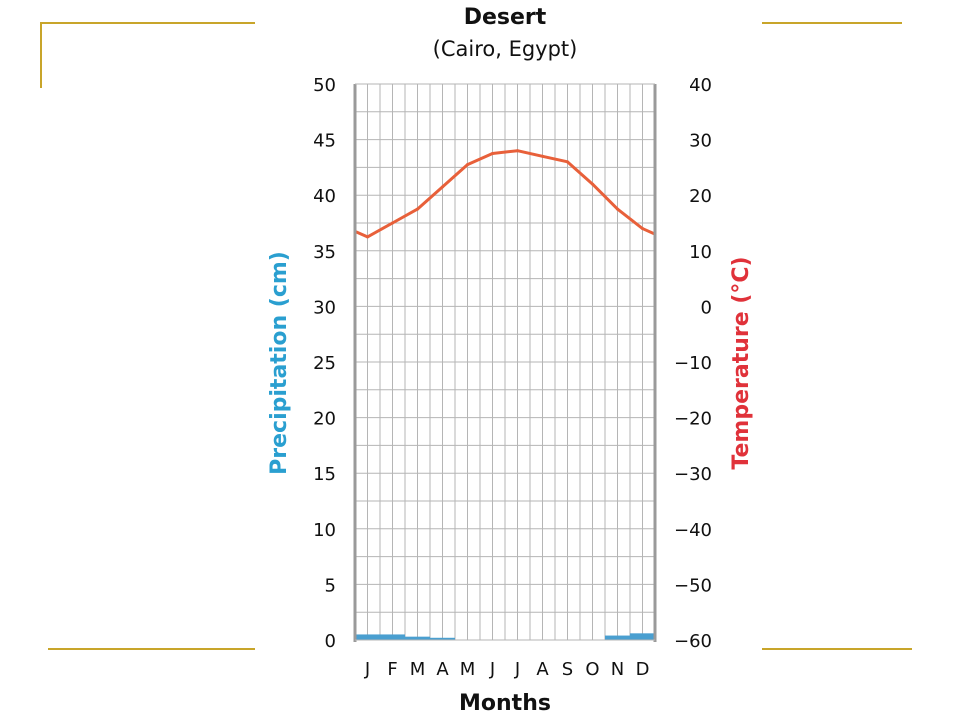  What do you see at coordinates (392, 669) in the screenshot?
I see `x-tick-label: F` at bounding box center [392, 669].